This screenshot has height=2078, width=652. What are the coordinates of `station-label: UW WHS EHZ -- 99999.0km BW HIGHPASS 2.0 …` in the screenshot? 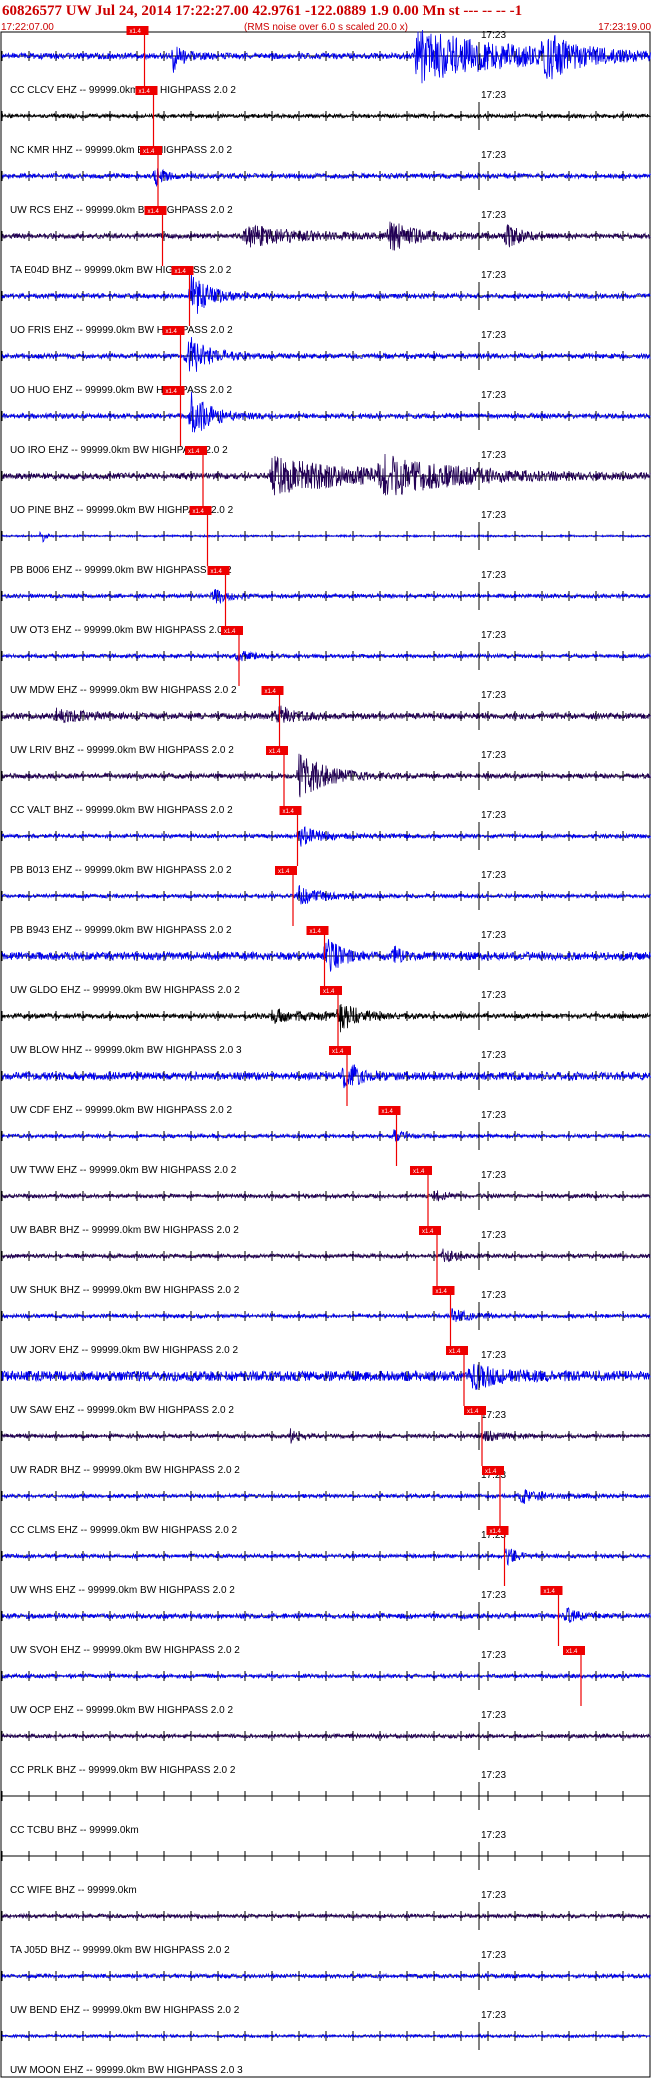 It's located at (122, 1590).